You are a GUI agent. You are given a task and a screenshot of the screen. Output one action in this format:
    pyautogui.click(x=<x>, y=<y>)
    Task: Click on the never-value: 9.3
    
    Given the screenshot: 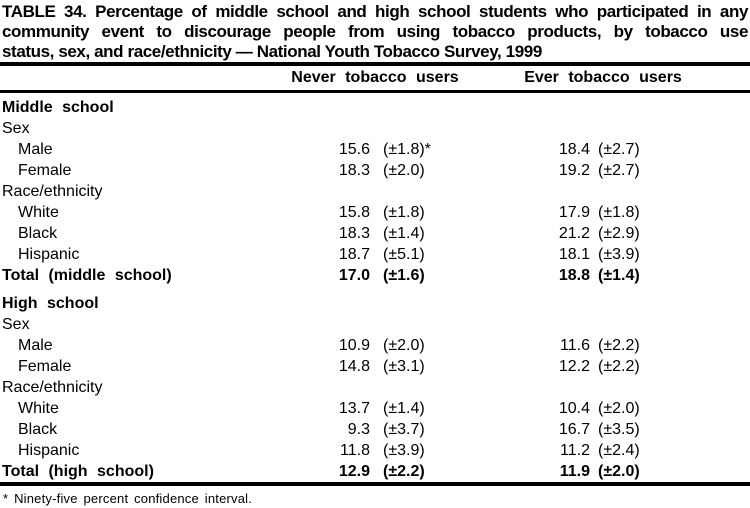 What is the action you would take?
    pyautogui.click(x=358, y=429)
    